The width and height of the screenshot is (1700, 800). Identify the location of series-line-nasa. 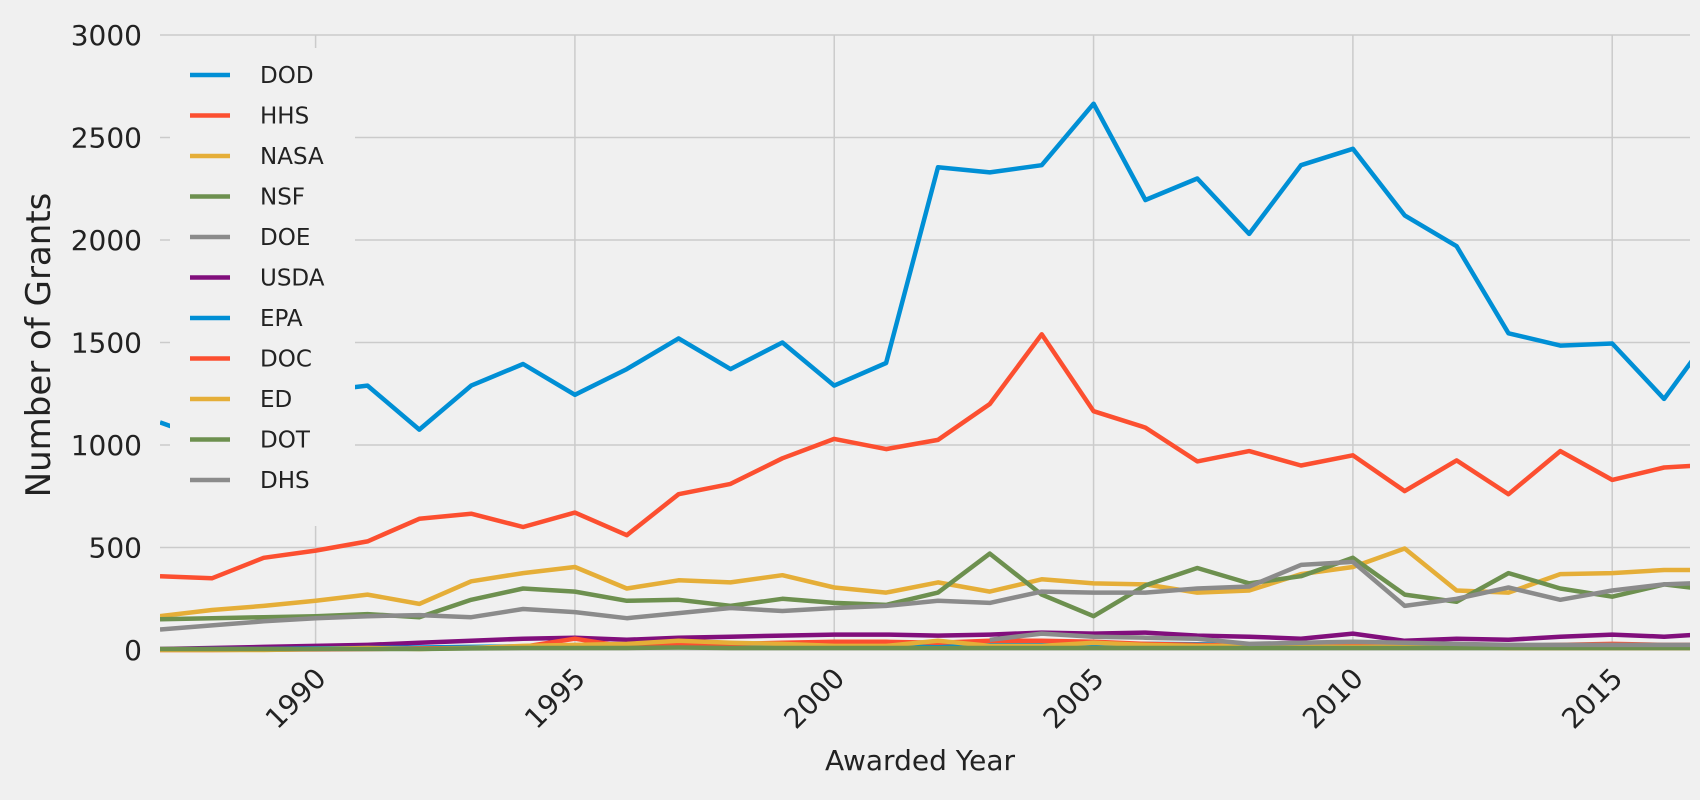
(925, 582).